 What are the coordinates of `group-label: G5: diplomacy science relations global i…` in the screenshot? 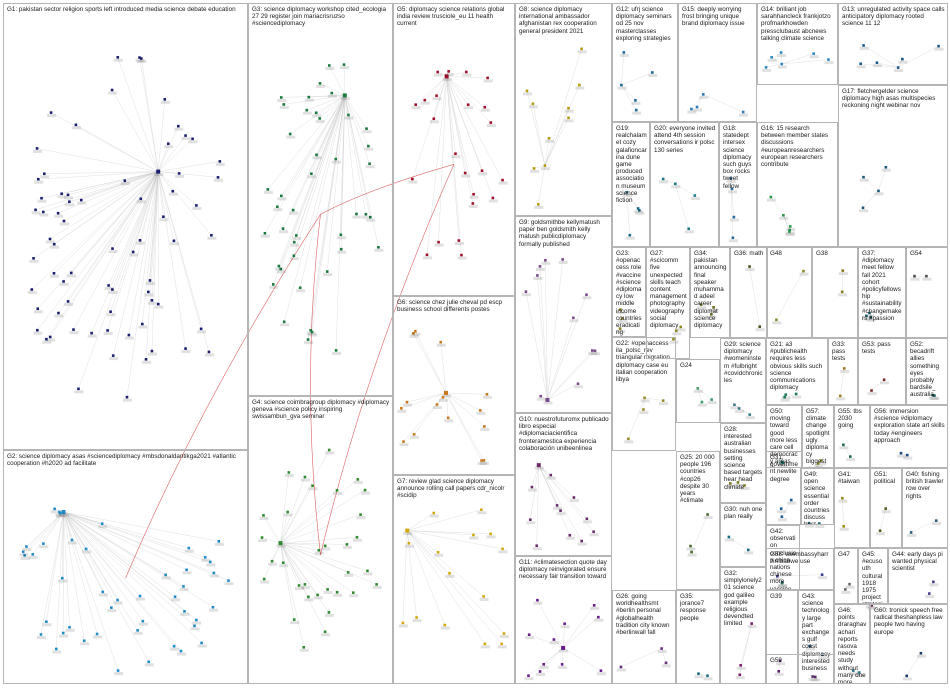 It's located at (451, 17).